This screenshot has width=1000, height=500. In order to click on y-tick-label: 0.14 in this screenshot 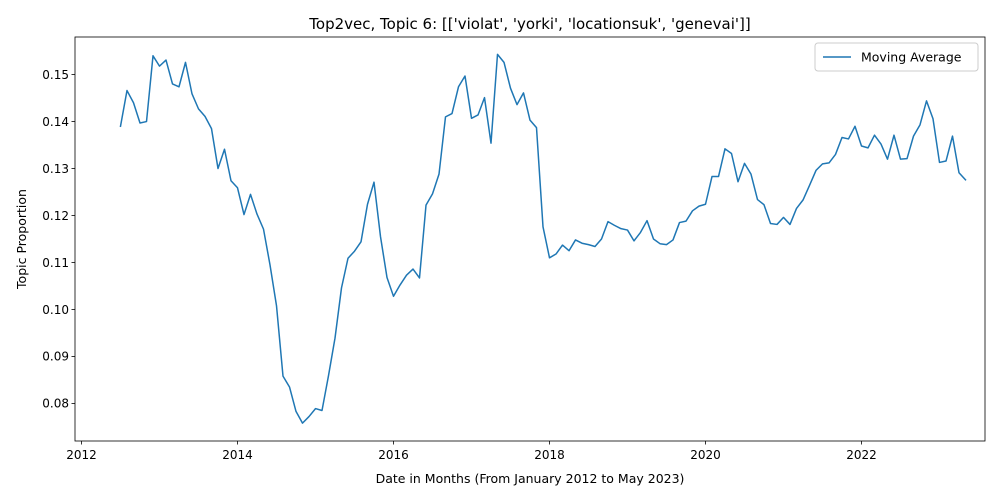, I will do `click(55, 122)`.